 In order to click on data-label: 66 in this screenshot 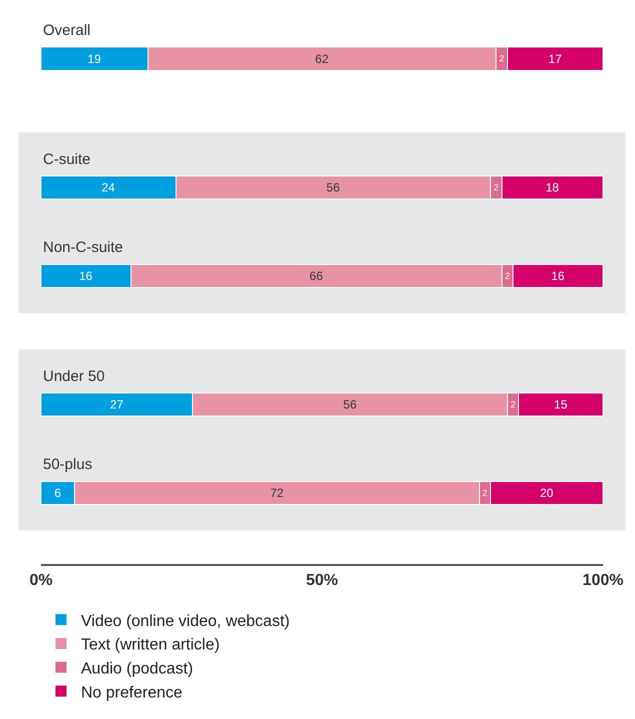, I will do `click(317, 275)`.